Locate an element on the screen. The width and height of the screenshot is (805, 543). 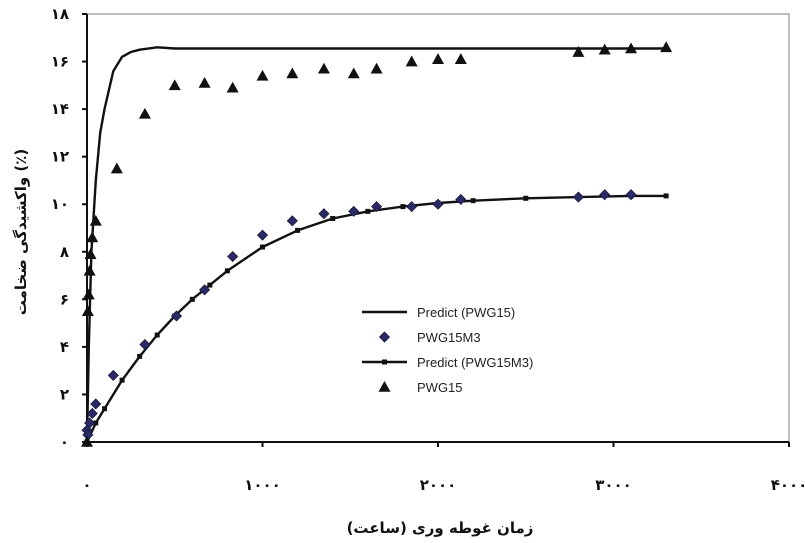
x-tick-label: ۲۰۰۰ is located at coordinates (438, 485).